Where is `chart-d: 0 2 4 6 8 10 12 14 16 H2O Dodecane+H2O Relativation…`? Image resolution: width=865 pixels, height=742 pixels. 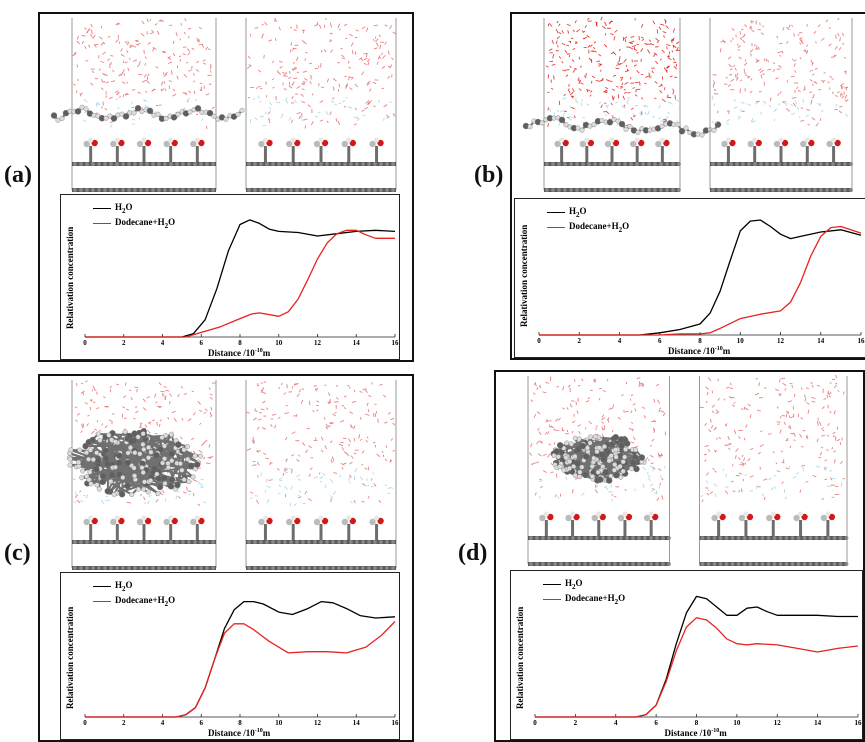 chart-d: 0 2 4 6 8 10 12 14 16 H2O Dodecane+H2O Relativation… is located at coordinates (686, 655).